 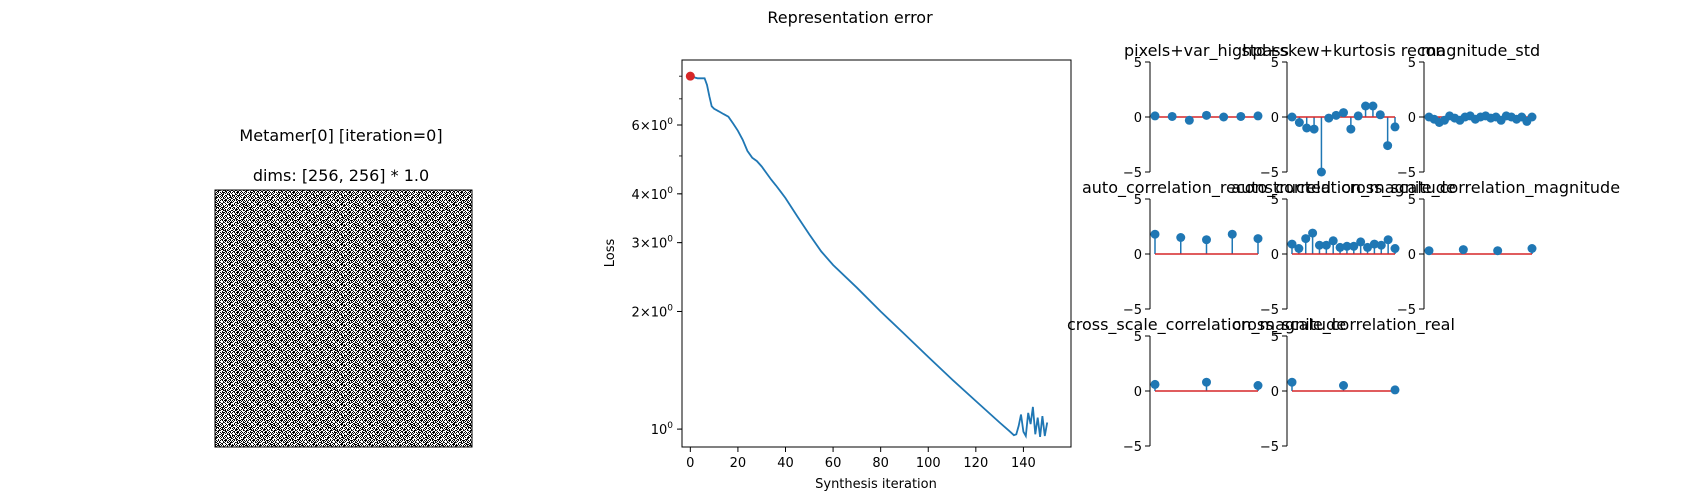 I want to click on stem-subplot: 5 0 −5 auto_correlation_reconstructed, so click(x=1206, y=248).